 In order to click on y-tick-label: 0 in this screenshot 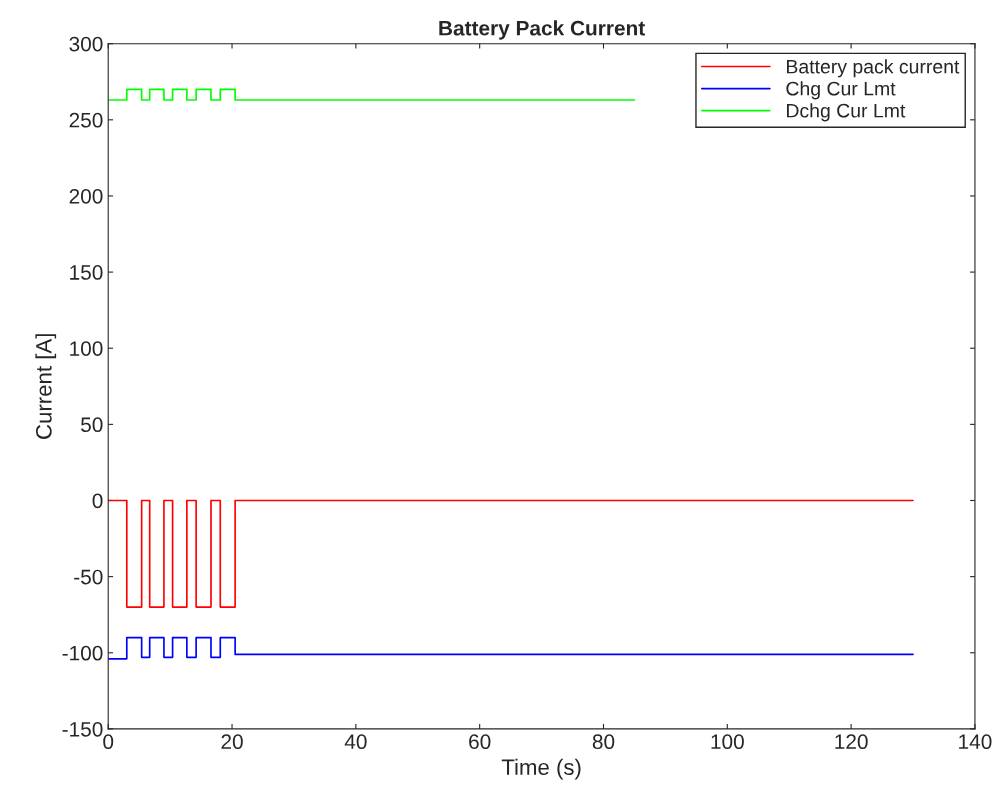, I will do `click(97, 501)`.